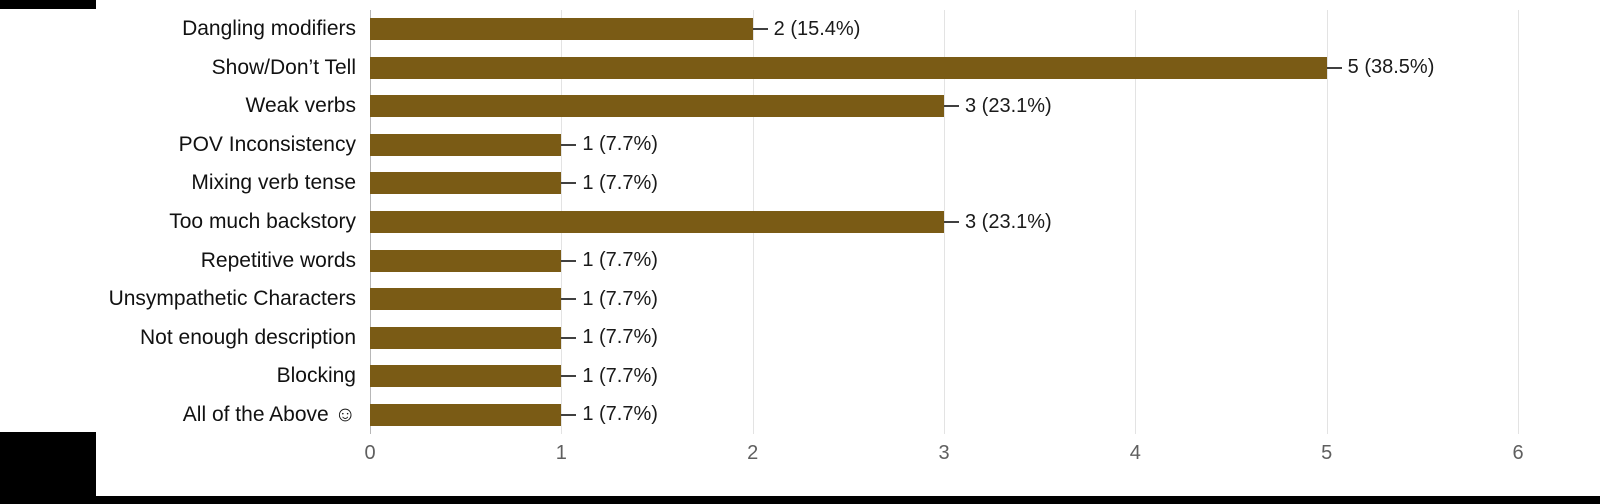 The width and height of the screenshot is (1600, 504). What do you see at coordinates (283, 67) in the screenshot?
I see `category-label: Show/Don’t Tell` at bounding box center [283, 67].